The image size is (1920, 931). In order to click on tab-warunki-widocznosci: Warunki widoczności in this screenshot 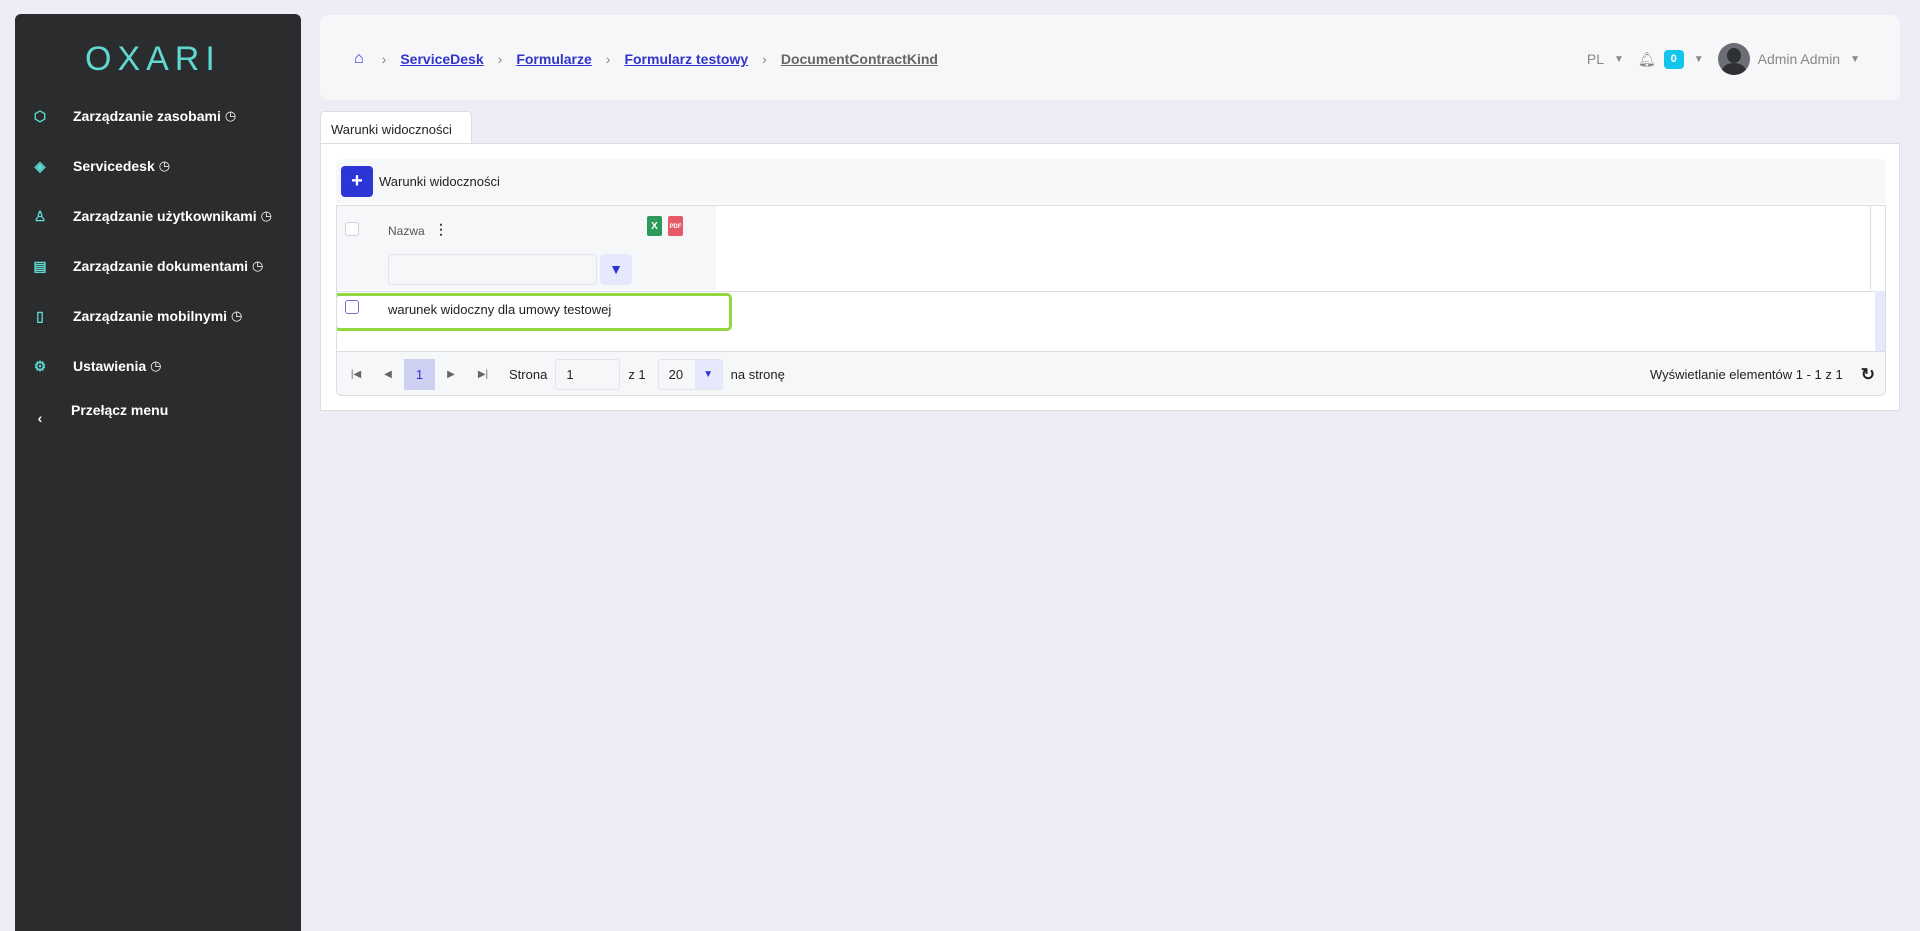, I will do `click(396, 127)`.